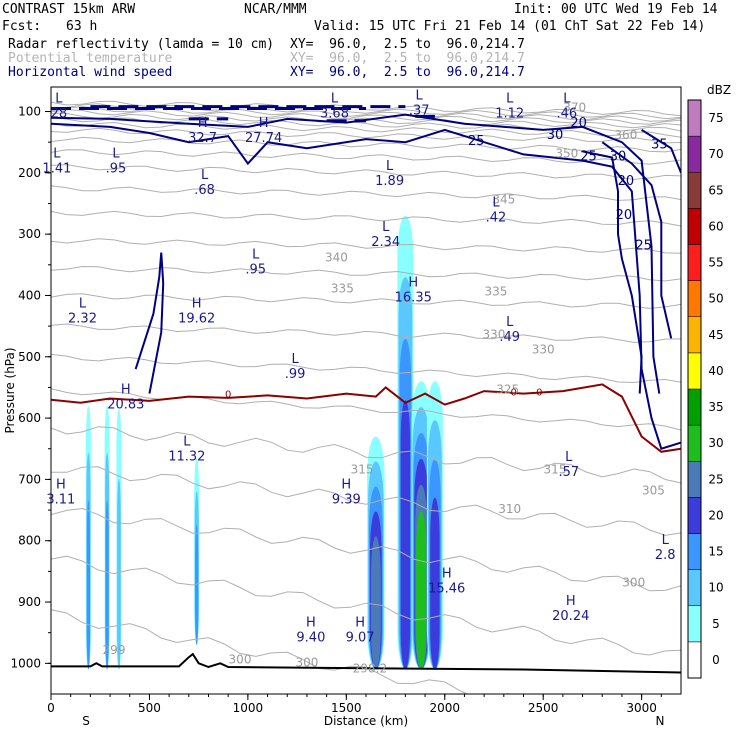 The image size is (740, 740). Describe the element at coordinates (494, 334) in the screenshot. I see `theta-label: 330` at that location.